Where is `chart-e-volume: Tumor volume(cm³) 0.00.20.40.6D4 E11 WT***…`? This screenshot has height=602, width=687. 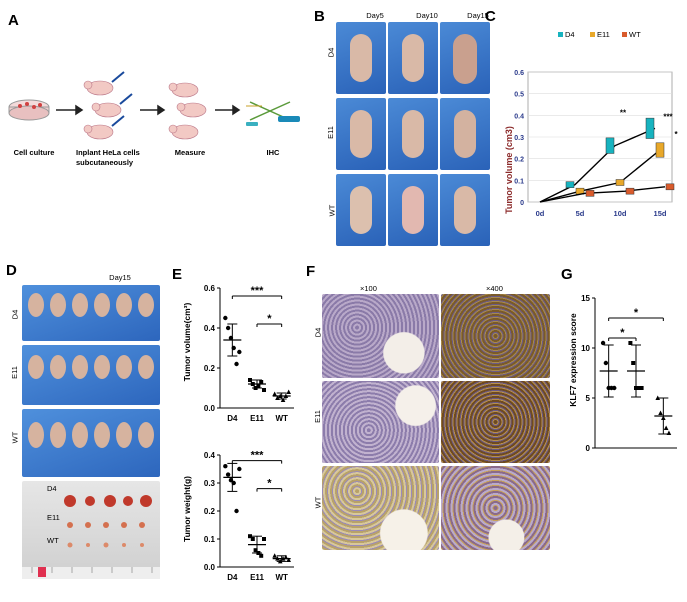 chart-e-volume: Tumor volume(cm³) 0.00.20.40.6D4 E11 WT***… is located at coordinates (238, 353).